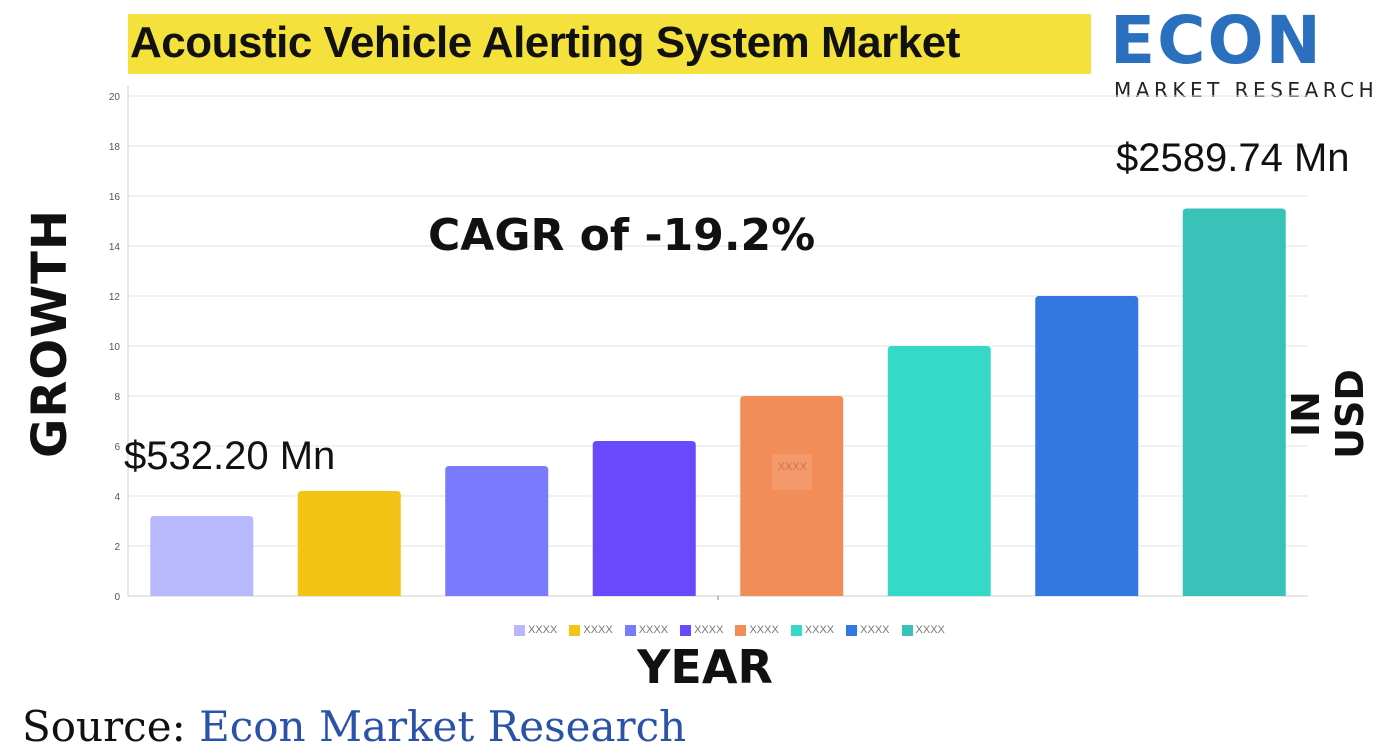  What do you see at coordinates (1233, 158) in the screenshot?
I see `end-value-annotation: $2589.74 Mn` at bounding box center [1233, 158].